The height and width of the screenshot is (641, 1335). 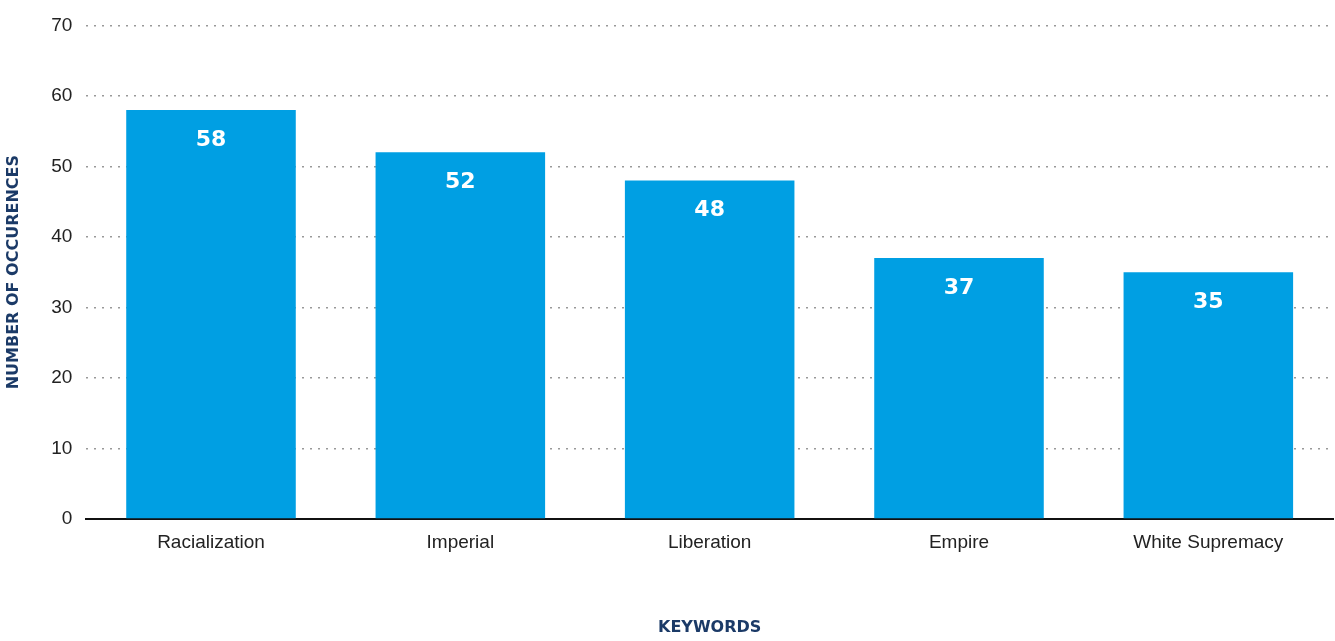 I want to click on y-tick-label: 10, so click(x=62, y=447).